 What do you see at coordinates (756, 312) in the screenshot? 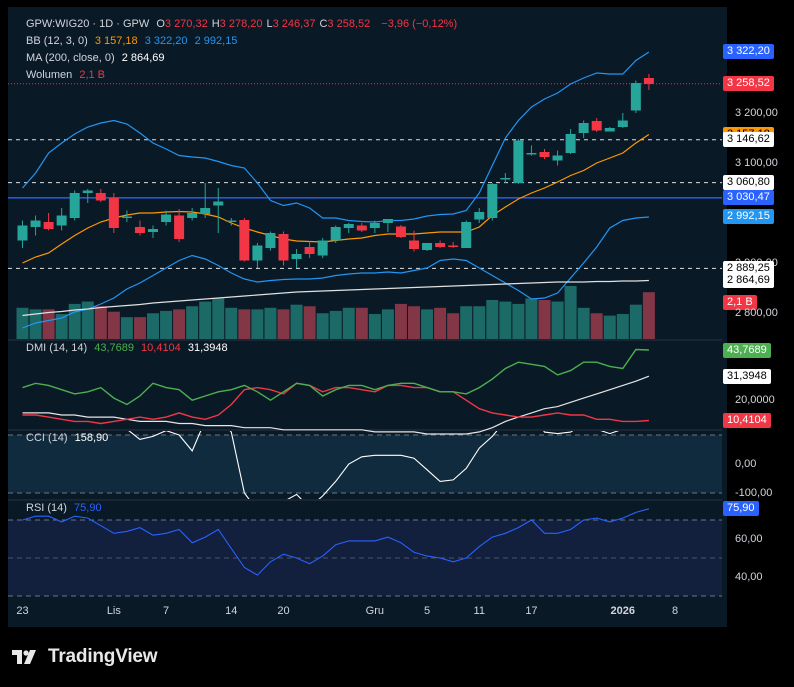
I see `price-axis-label: 2 800,00` at bounding box center [756, 312].